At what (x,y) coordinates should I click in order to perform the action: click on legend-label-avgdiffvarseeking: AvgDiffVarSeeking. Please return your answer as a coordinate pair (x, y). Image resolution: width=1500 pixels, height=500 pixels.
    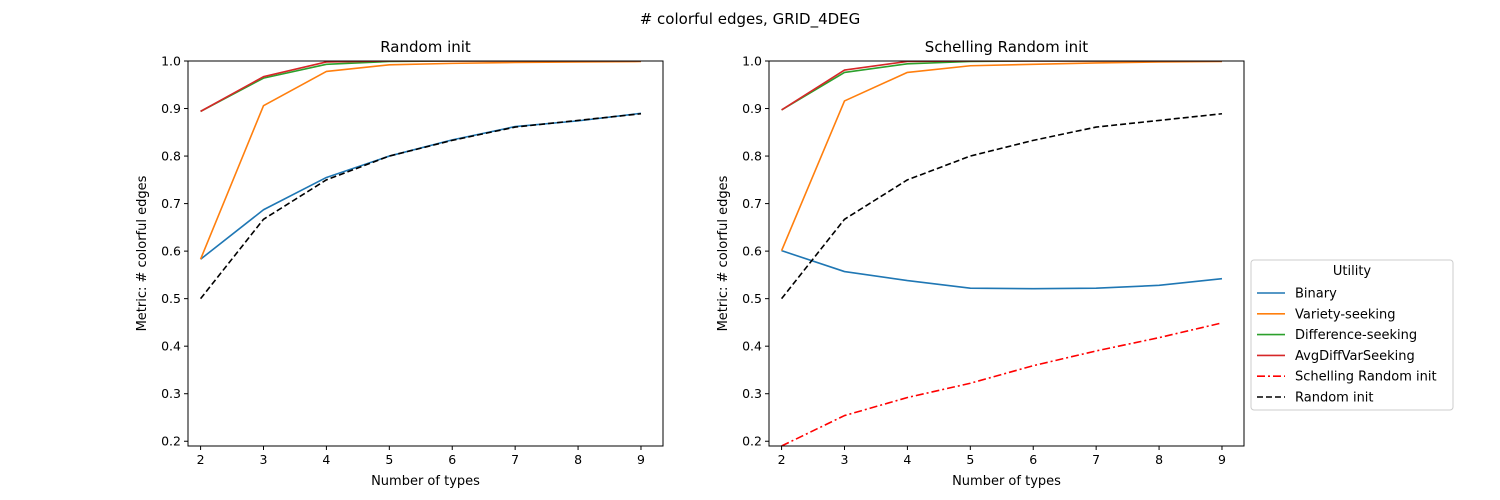
    Looking at the image, I should click on (1355, 356).